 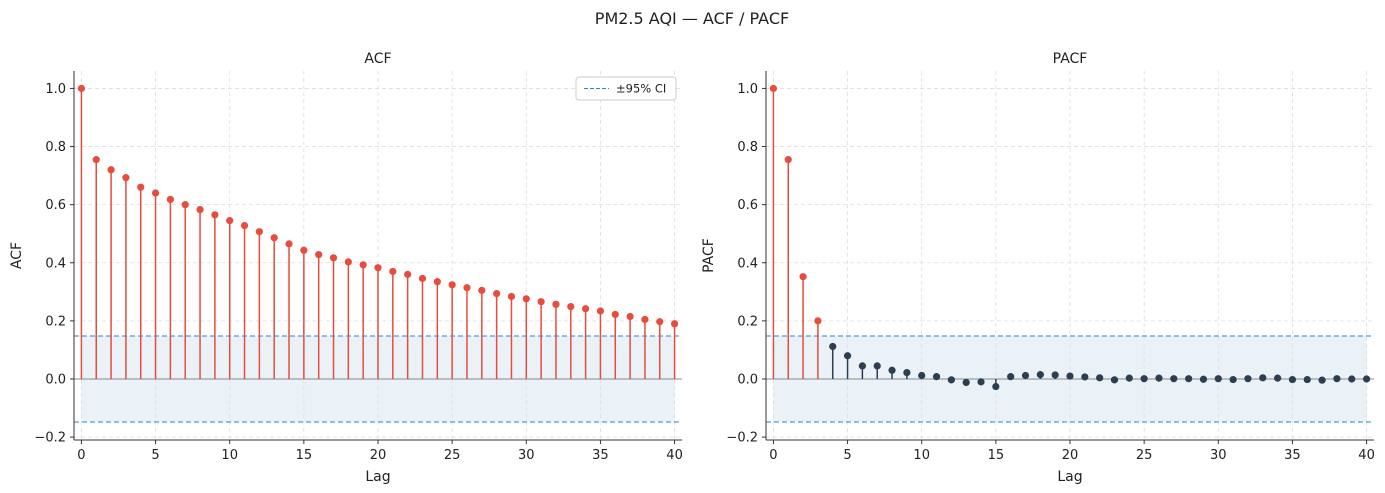 I want to click on pacf-x-tick-label-5: 25, so click(x=1144, y=455).